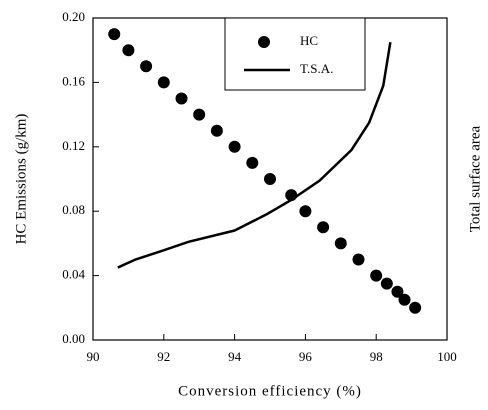 The width and height of the screenshot is (488, 410). What do you see at coordinates (73, 80) in the screenshot?
I see `y-tick-label: 0.16` at bounding box center [73, 80].